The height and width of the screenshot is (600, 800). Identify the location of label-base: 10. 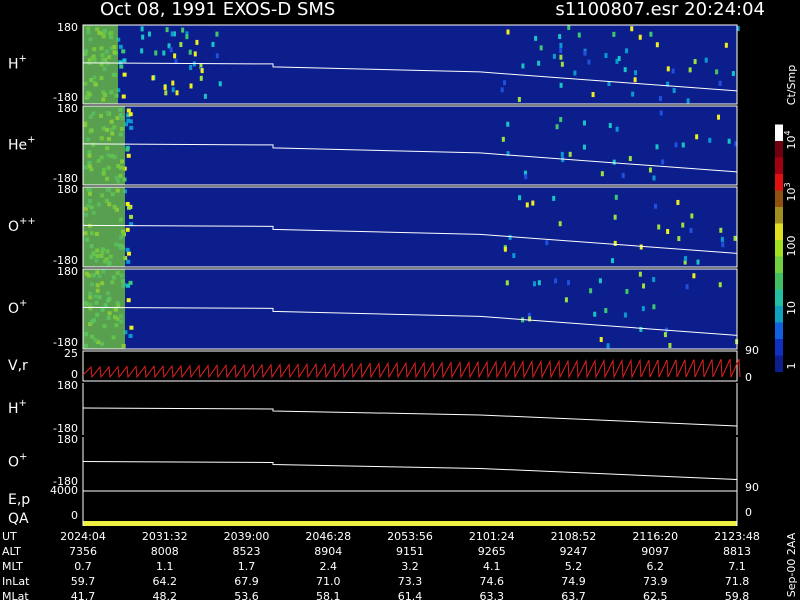
(791, 195).